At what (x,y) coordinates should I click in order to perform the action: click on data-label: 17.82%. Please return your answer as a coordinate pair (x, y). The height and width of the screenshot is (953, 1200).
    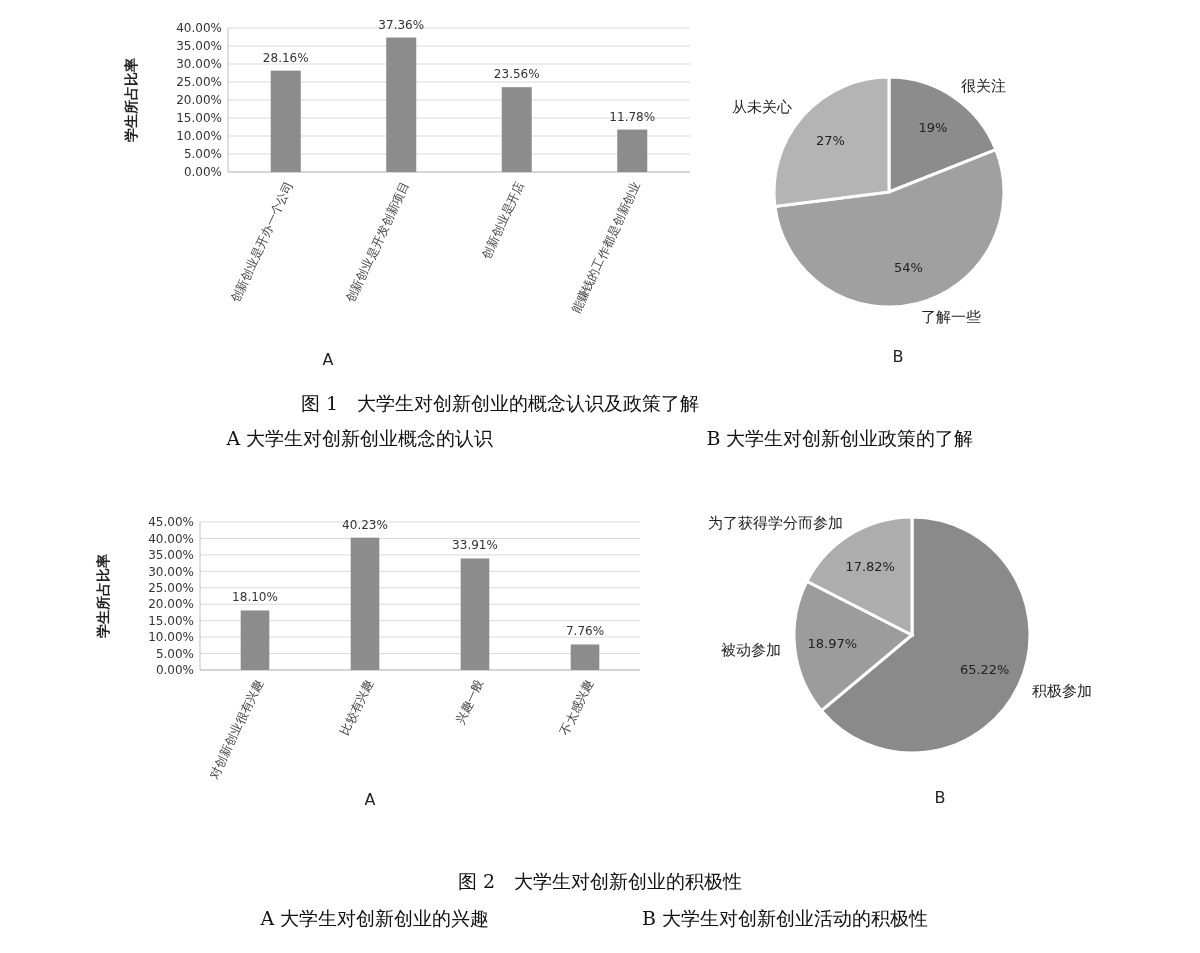
    Looking at the image, I should click on (870, 567).